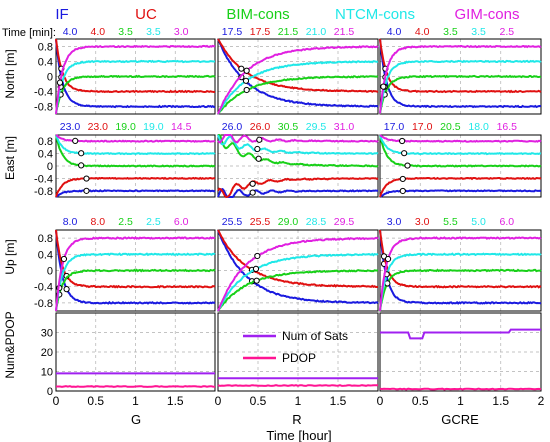 The height and width of the screenshot is (442, 550). I want to click on convergence-time-label: 20.5, so click(450, 127).